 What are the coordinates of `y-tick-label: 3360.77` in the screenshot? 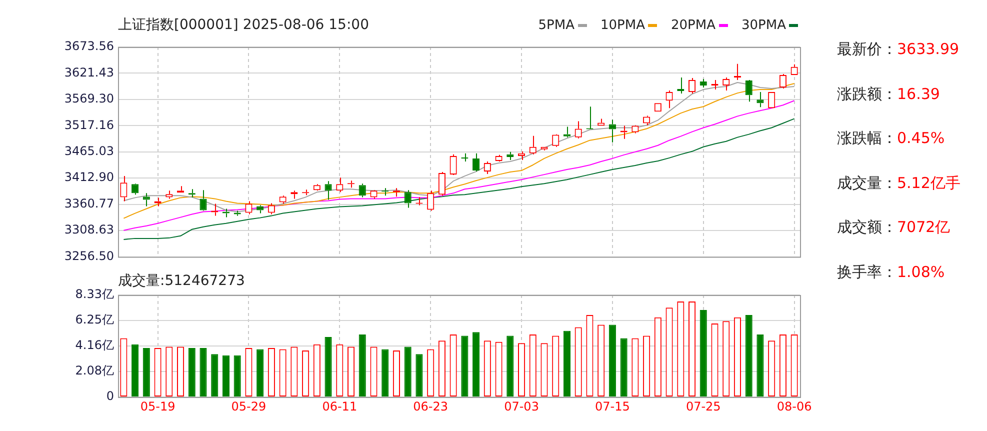 It's located at (89, 203).